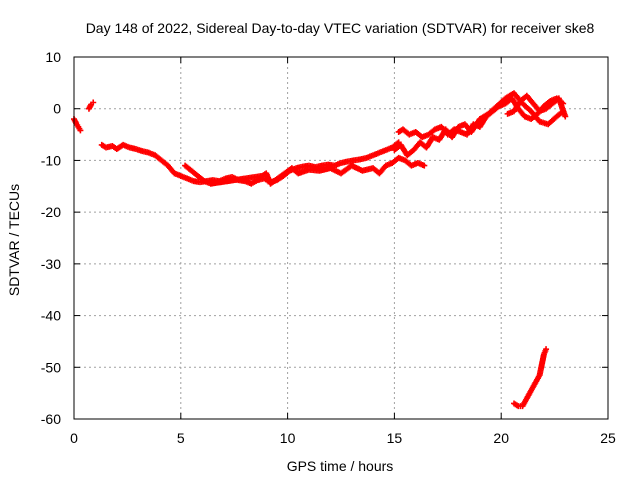 This screenshot has width=640, height=480. Describe the element at coordinates (340, 466) in the screenshot. I see `x-axis-label: GPS time / hours` at that location.